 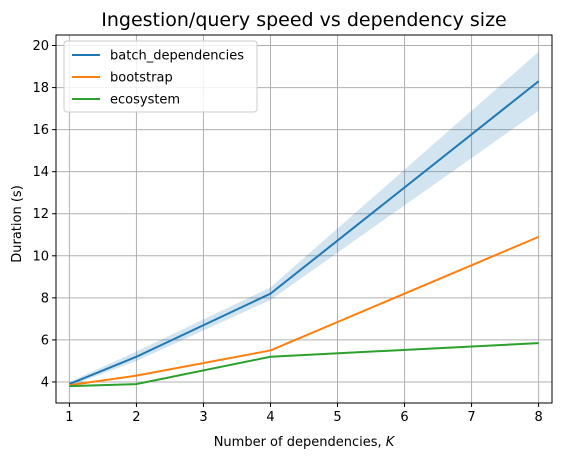 I want to click on x-axis-label: Number of dependencies, K, so click(x=305, y=442).